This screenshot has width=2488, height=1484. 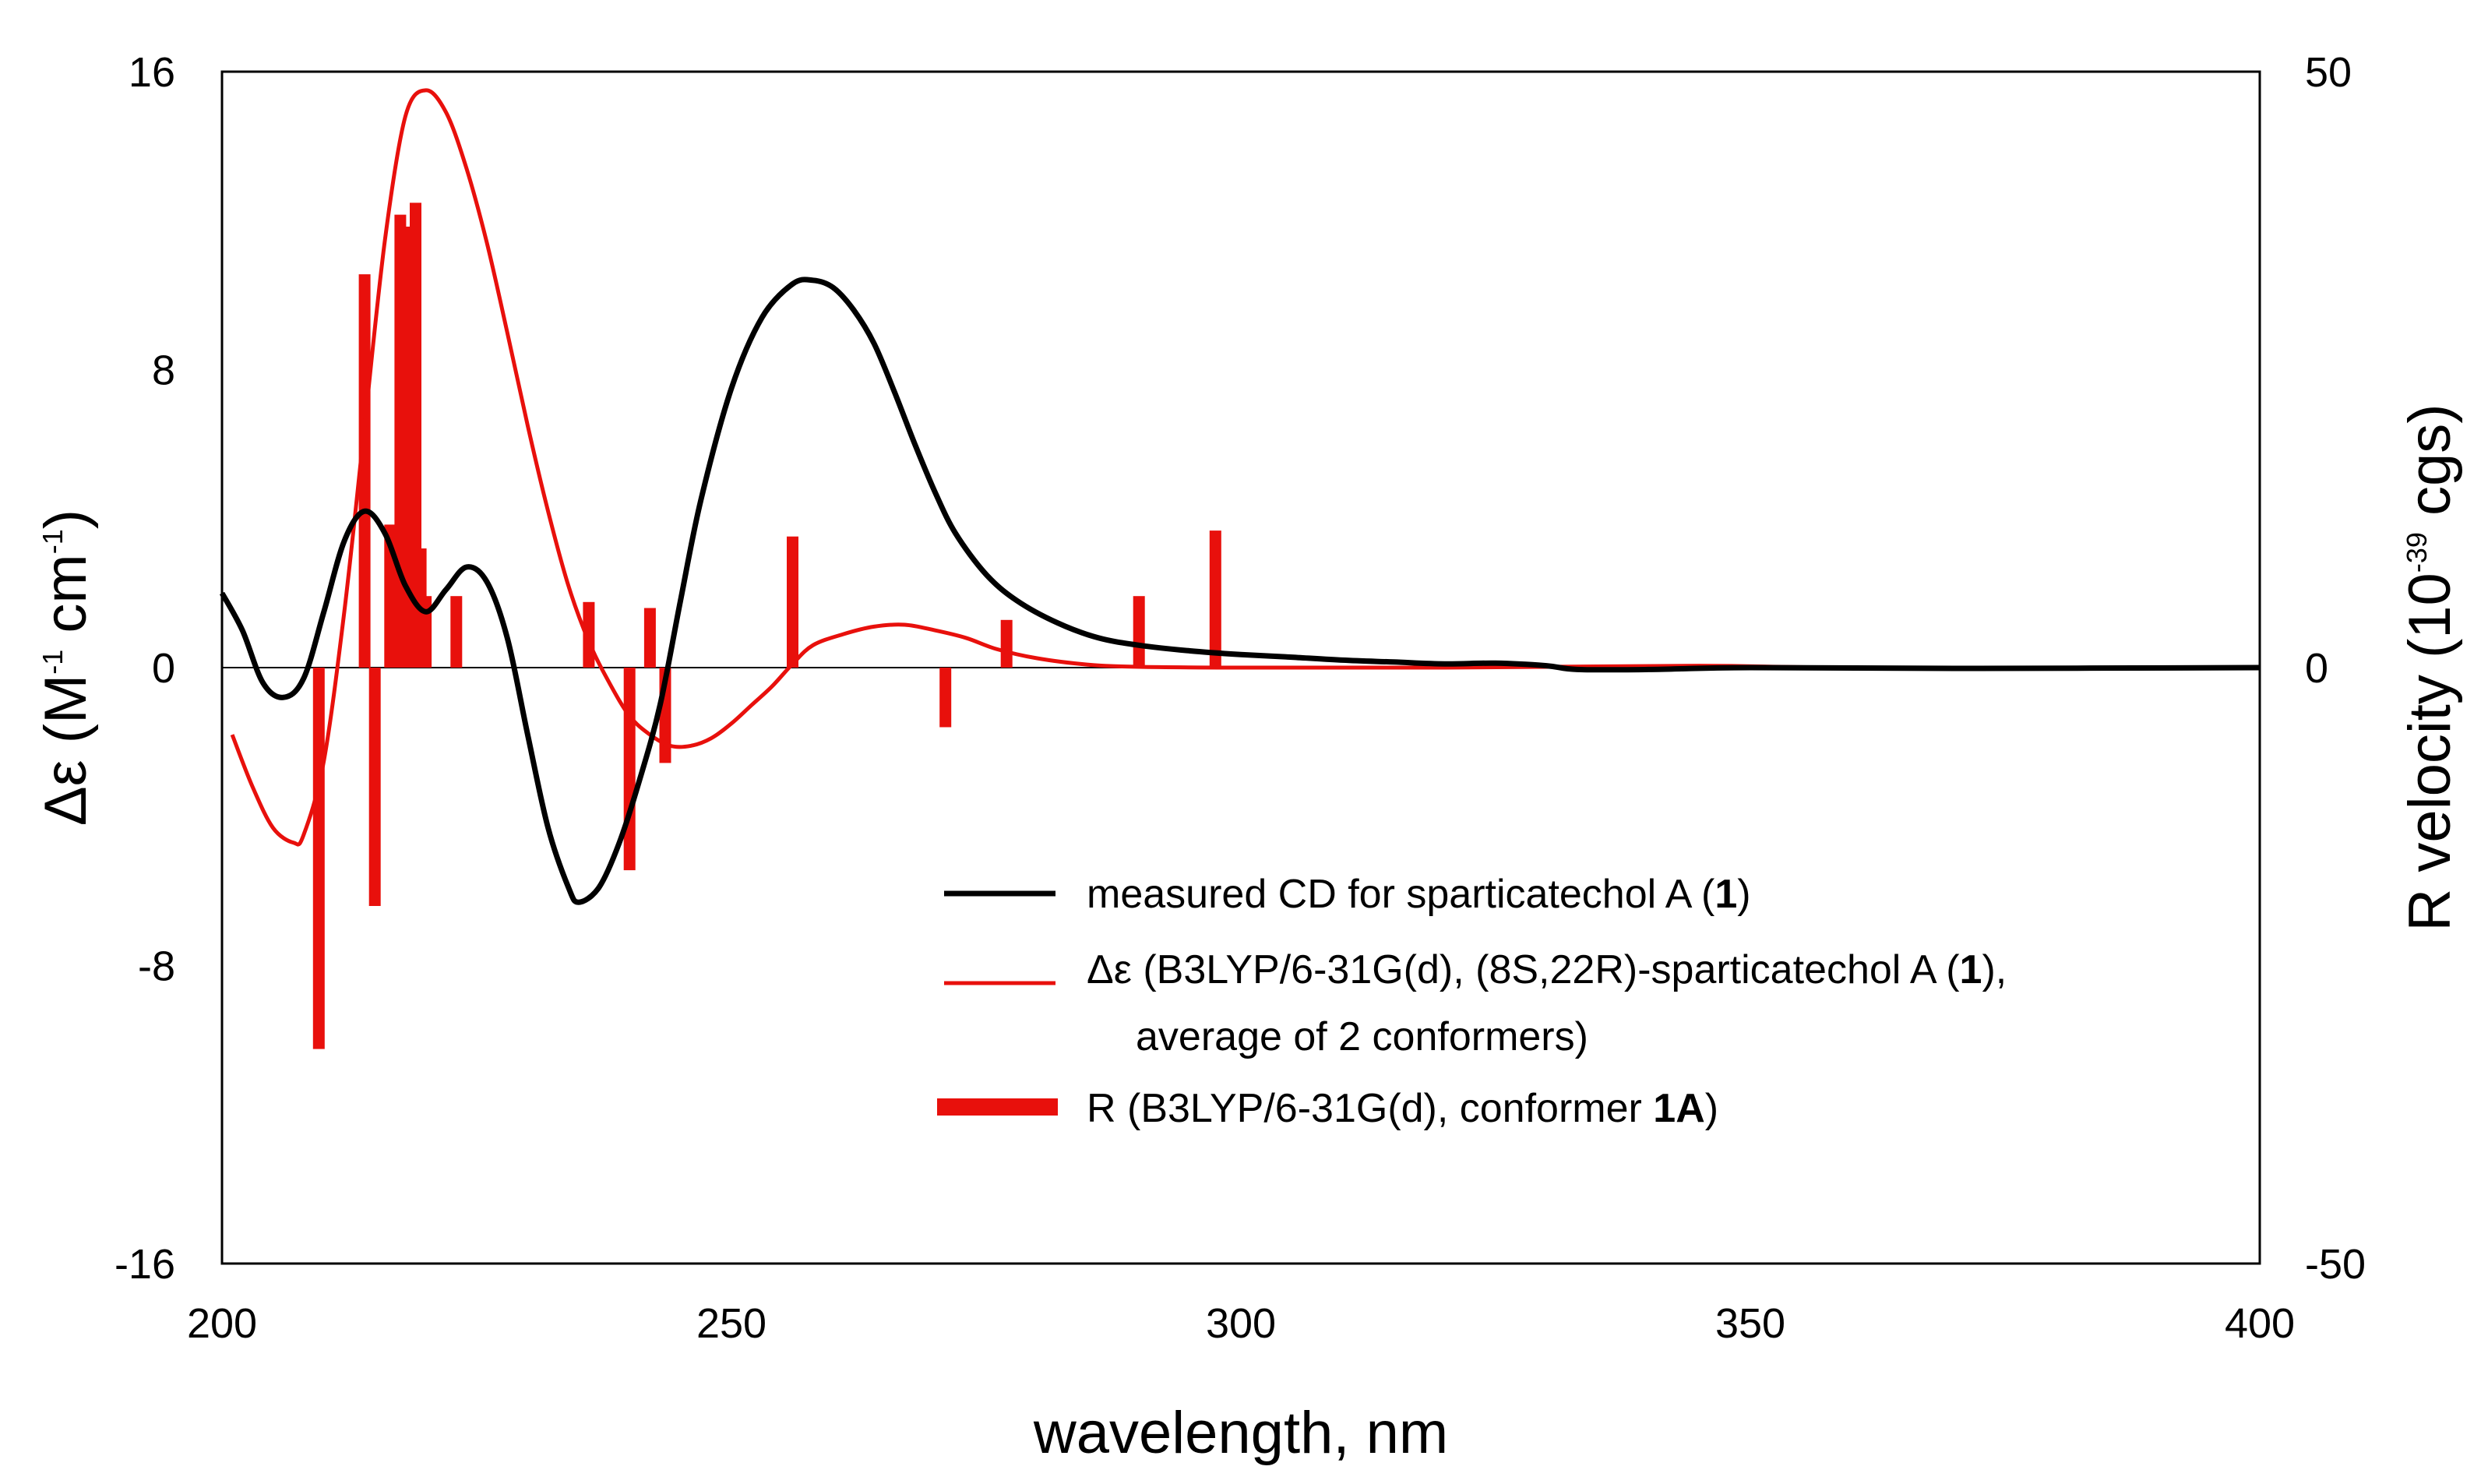 What do you see at coordinates (145, 669) in the screenshot?
I see `y-axis-ticks: 16 8 0 -8 -16` at bounding box center [145, 669].